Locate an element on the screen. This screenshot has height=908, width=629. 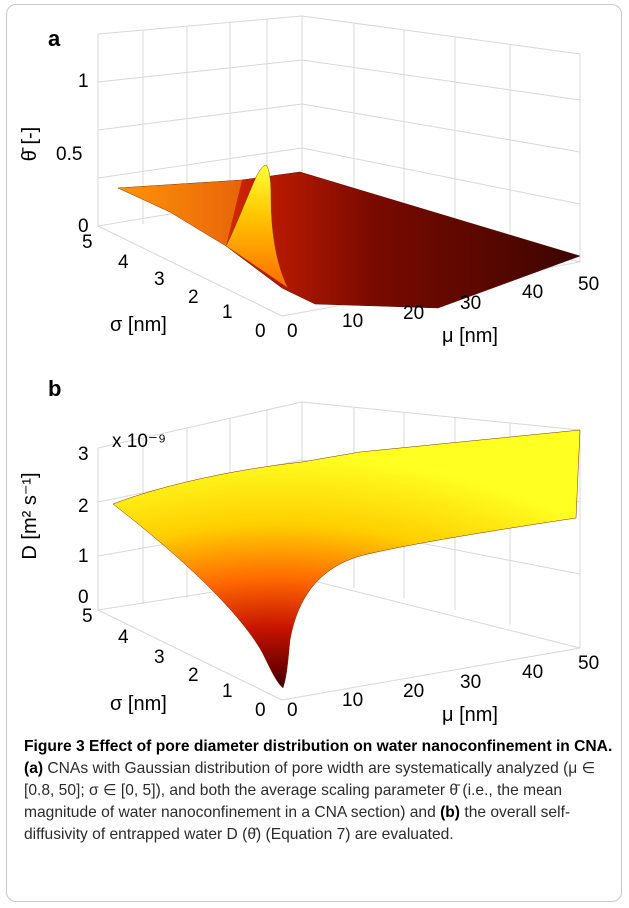
panel-a-ytick-1: 1 is located at coordinates (227, 312).